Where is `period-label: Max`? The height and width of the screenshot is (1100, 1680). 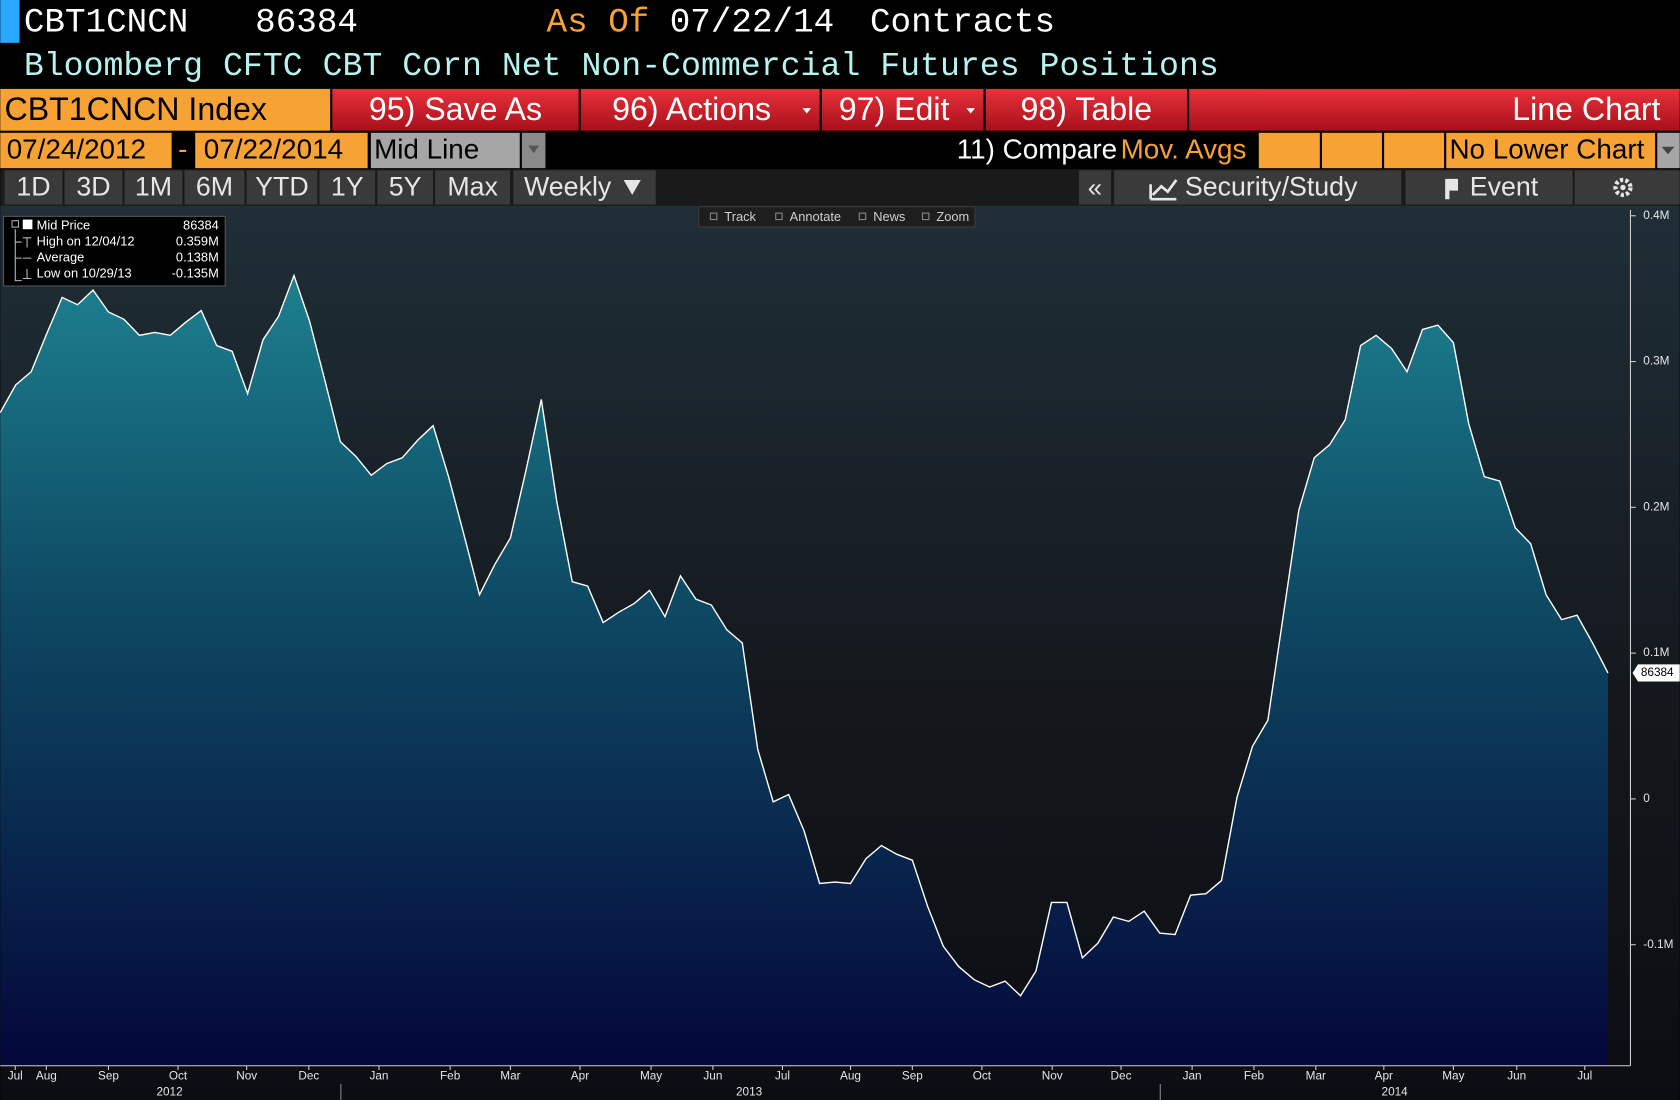
period-label: Max is located at coordinates (472, 187).